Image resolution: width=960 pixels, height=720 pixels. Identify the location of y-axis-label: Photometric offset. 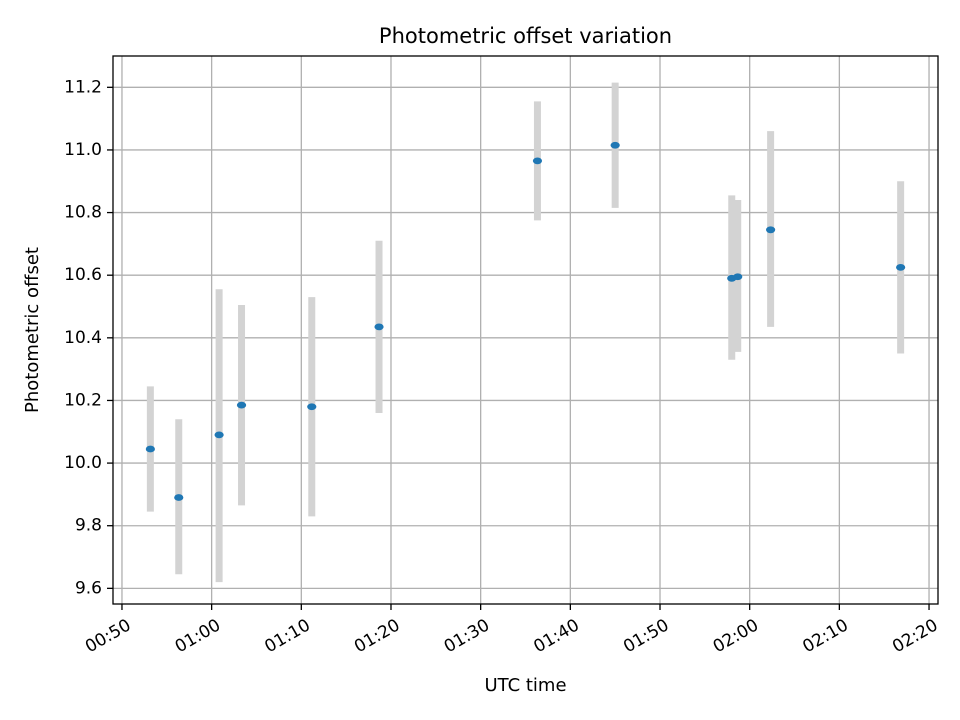
(32, 330).